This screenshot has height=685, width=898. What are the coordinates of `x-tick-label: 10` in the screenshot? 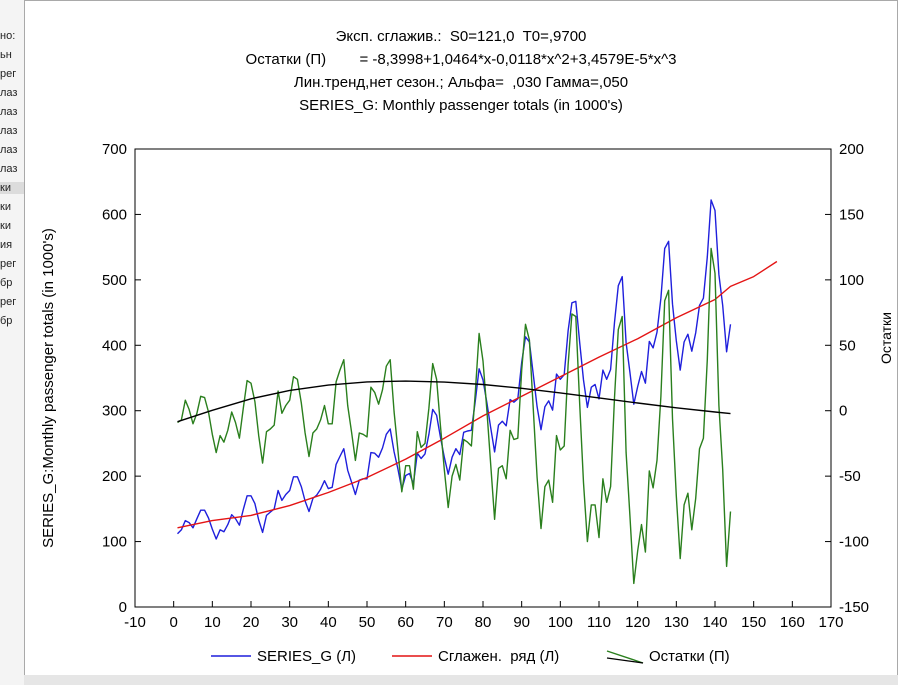 It's located at (212, 622).